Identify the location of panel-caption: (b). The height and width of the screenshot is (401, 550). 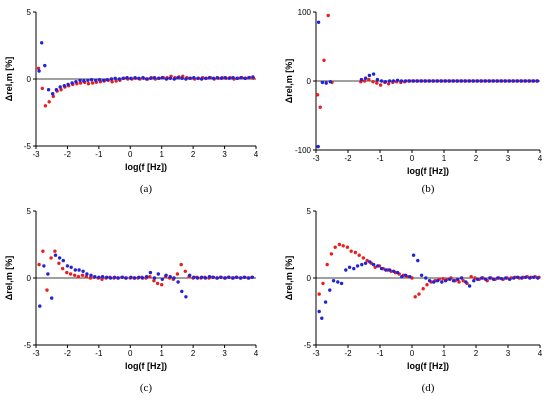
(428, 189).